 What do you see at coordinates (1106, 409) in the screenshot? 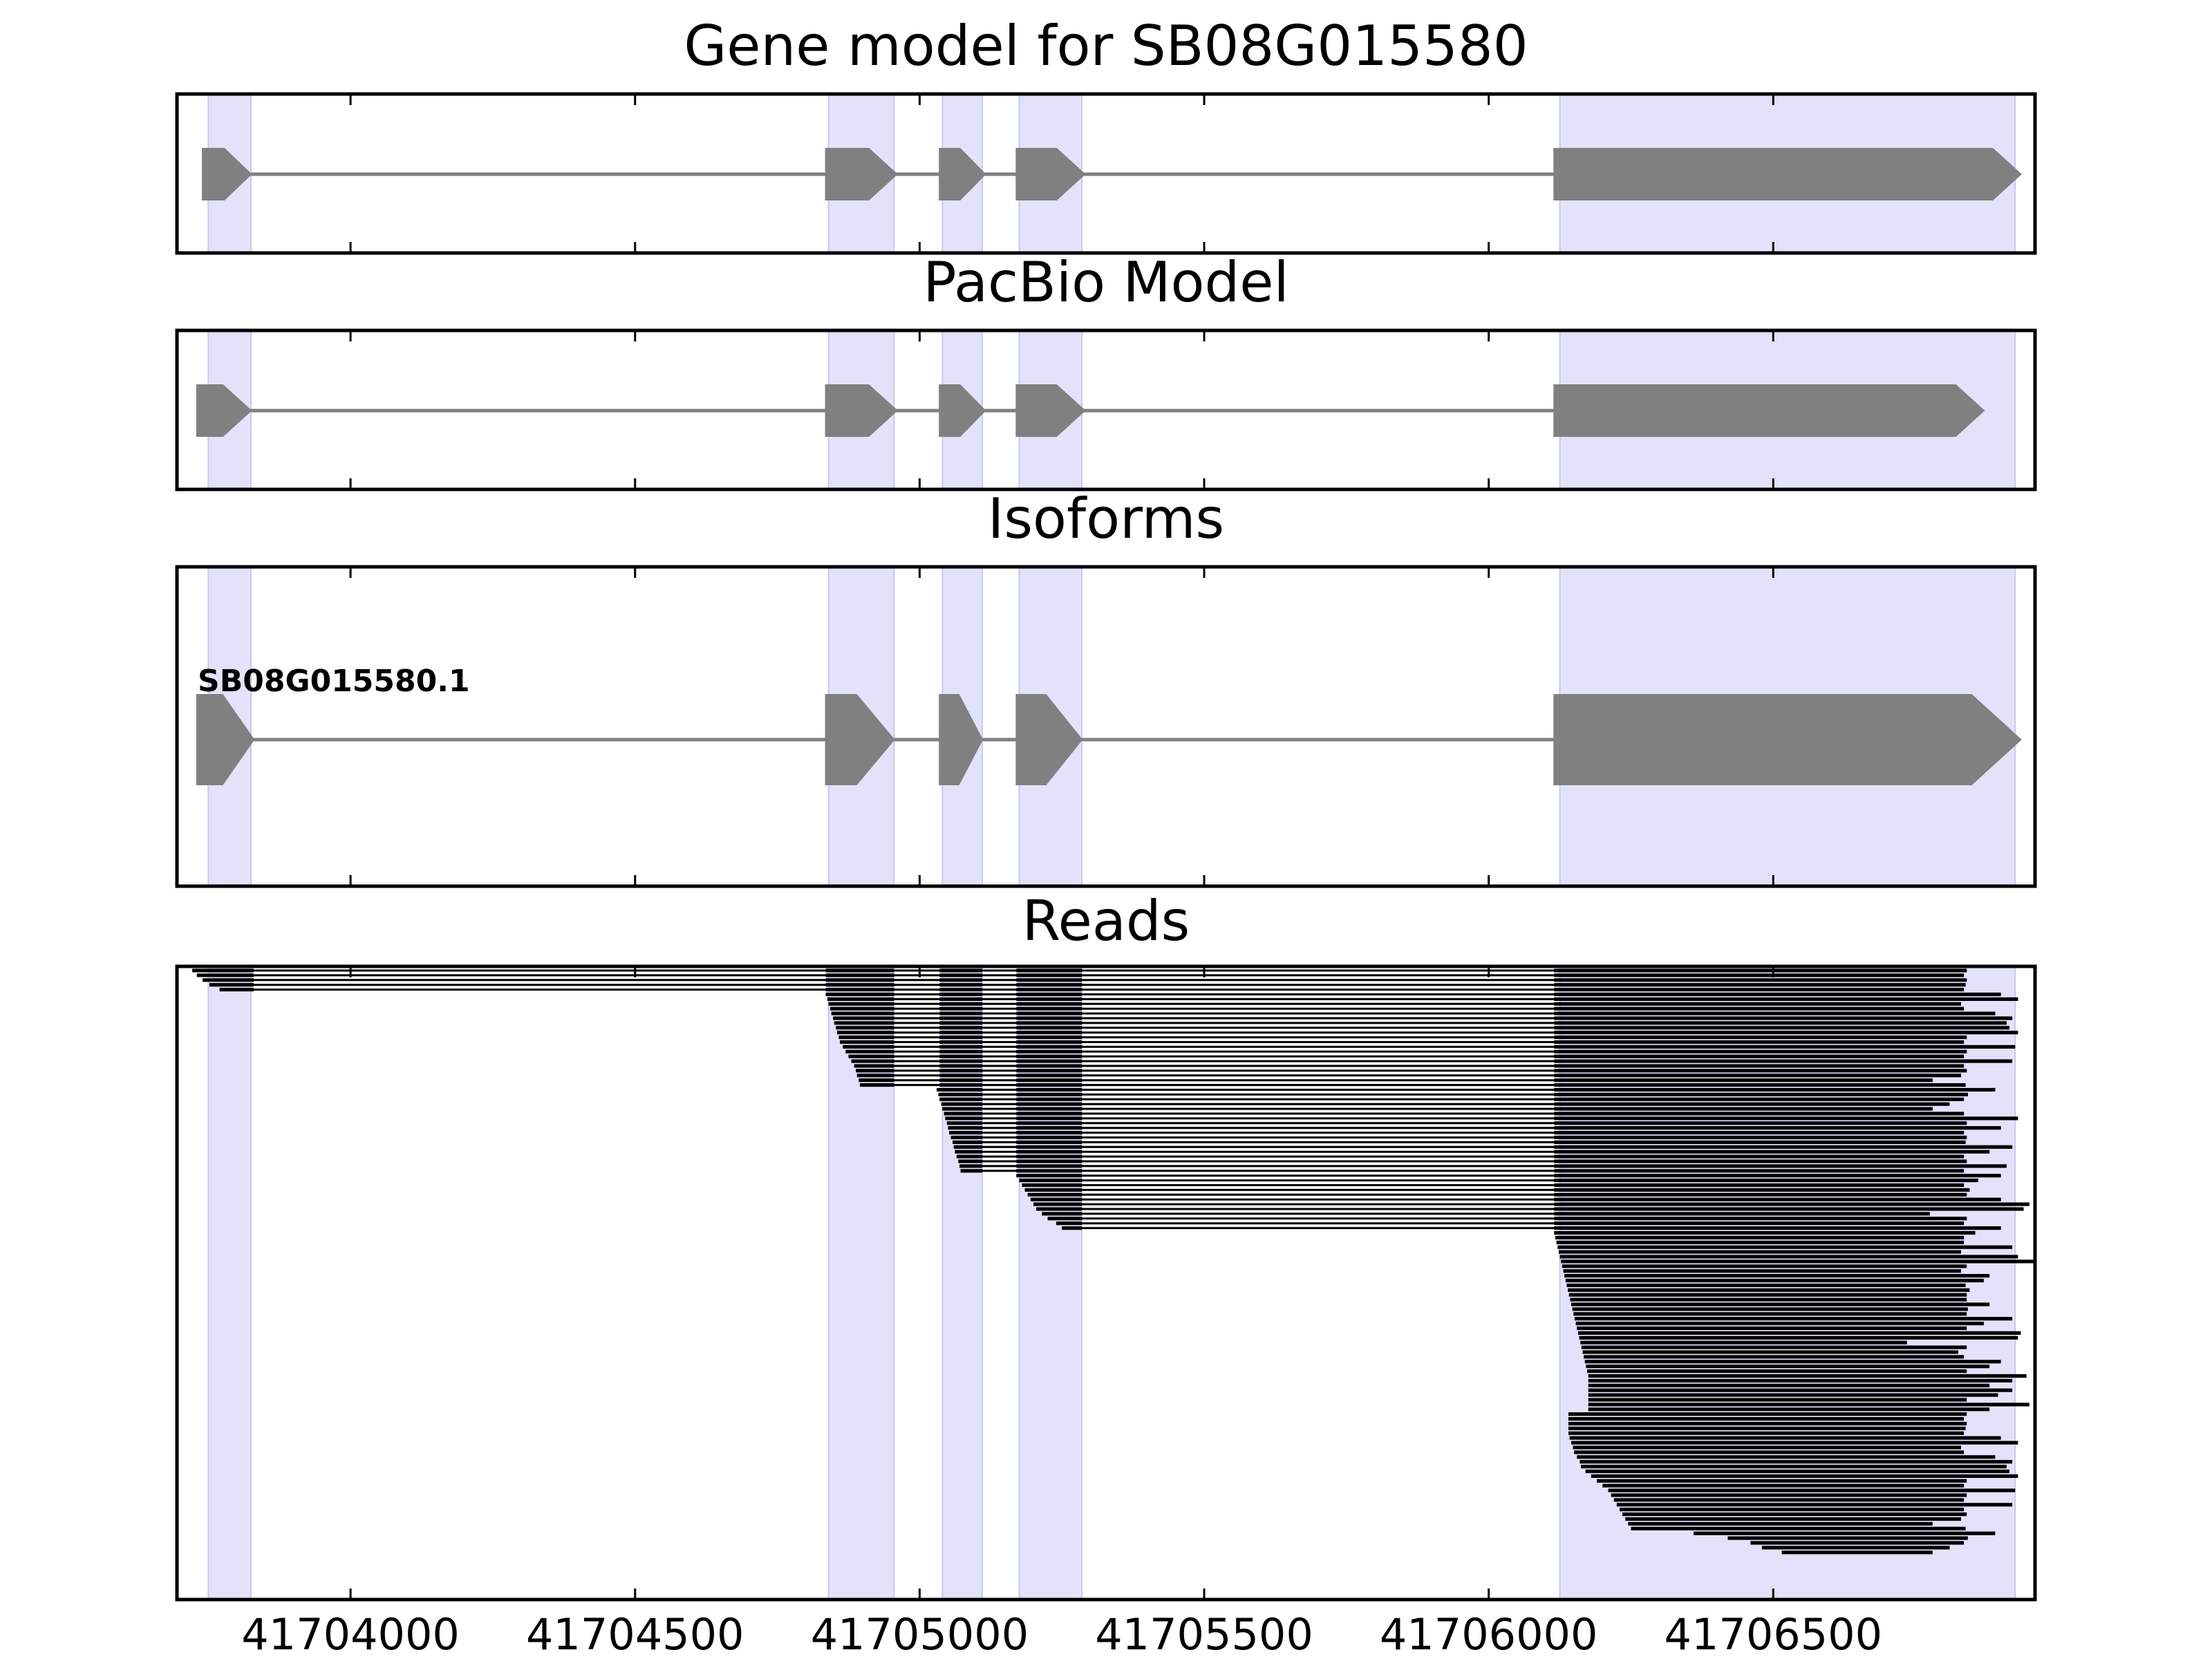
I see `axes-frame` at bounding box center [1106, 409].